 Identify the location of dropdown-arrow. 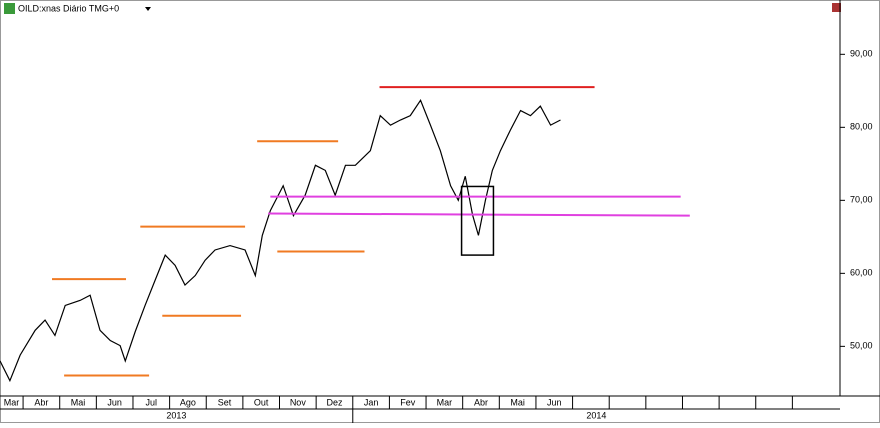
(148, 9).